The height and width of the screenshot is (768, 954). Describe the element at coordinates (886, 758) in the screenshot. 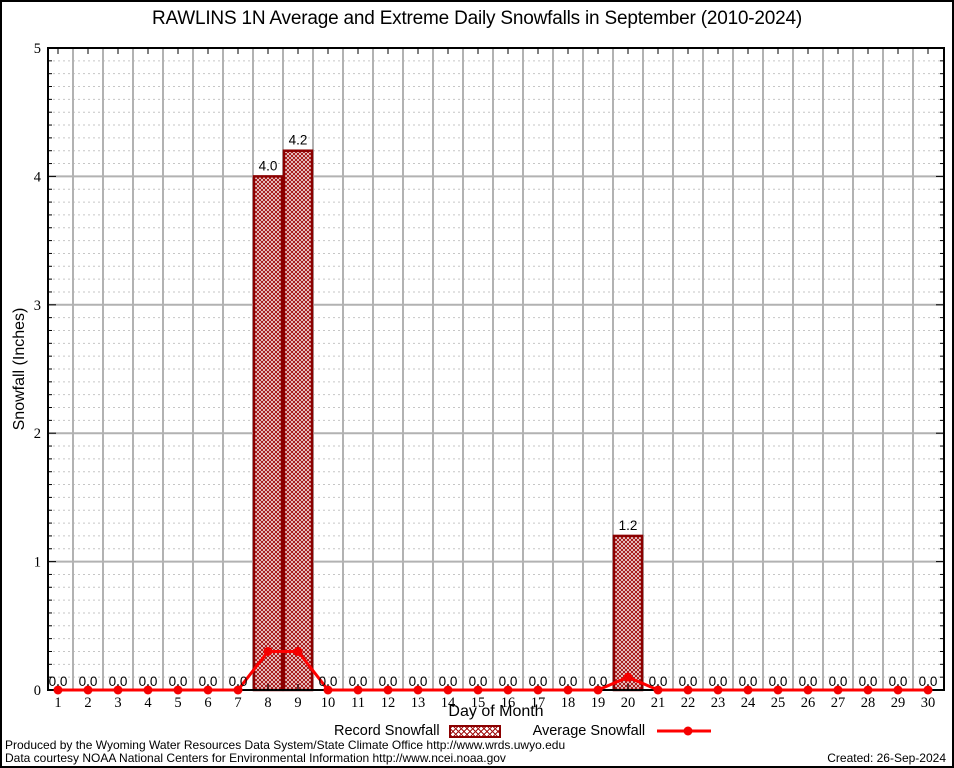

I see `created-date: Created: 26-Sep-2024` at that location.